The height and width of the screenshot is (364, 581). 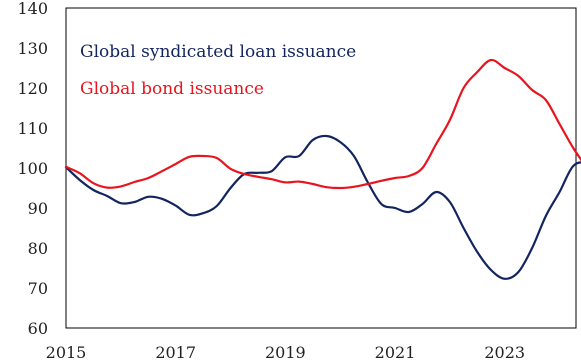 I want to click on x-tick-label: 2015, so click(x=66, y=352).